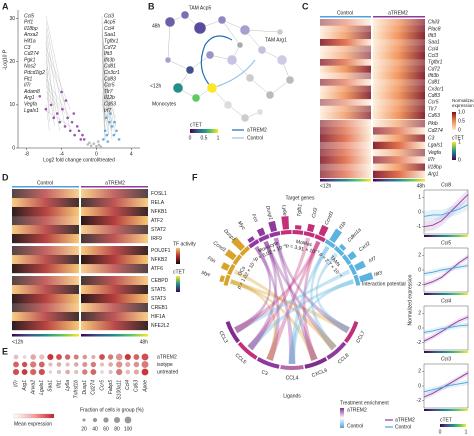 The height and width of the screenshot is (436, 474). Describe the element at coordinates (446, 243) in the screenshot. I see `plot-title: Ccl5` at that location.